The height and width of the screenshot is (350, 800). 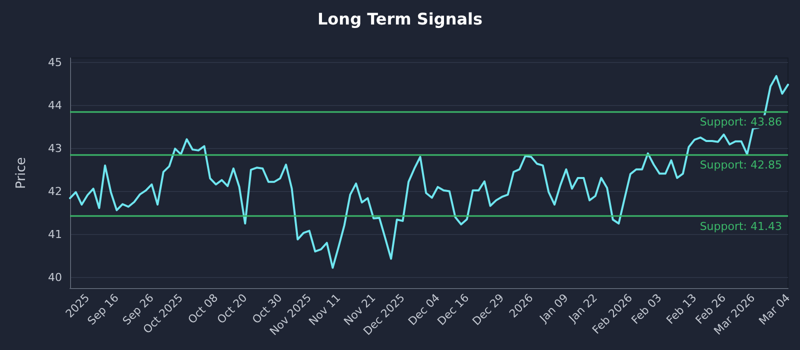 What do you see at coordinates (55, 277) in the screenshot?
I see `y-tick-label: 40` at bounding box center [55, 277].